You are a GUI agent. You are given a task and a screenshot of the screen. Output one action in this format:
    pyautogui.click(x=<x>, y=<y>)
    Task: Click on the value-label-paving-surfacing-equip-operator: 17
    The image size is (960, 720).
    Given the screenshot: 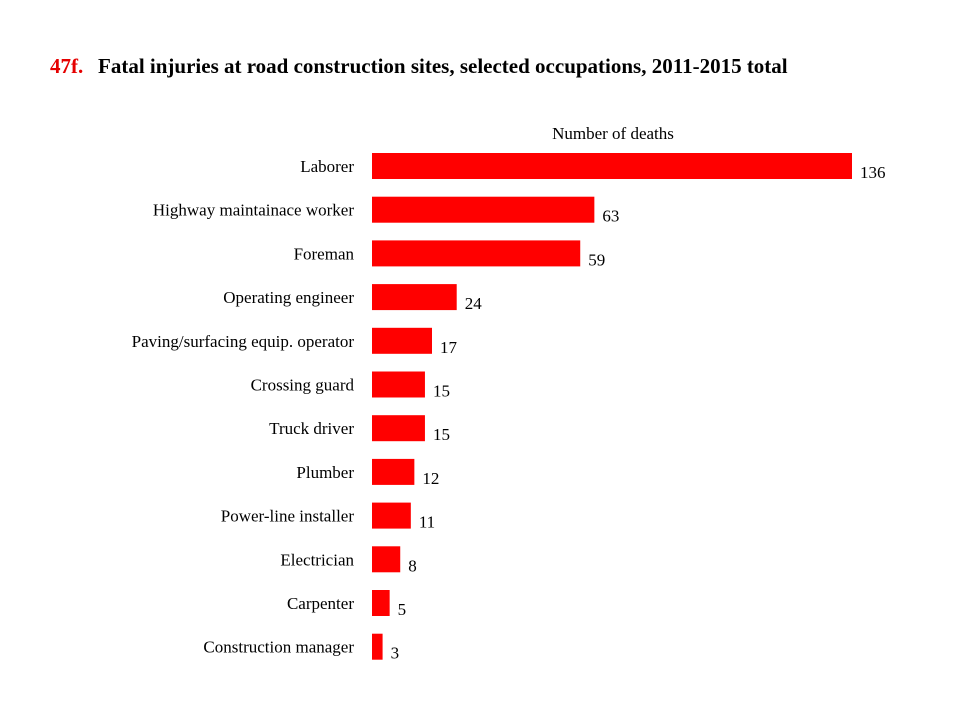 What is the action you would take?
    pyautogui.click(x=449, y=347)
    